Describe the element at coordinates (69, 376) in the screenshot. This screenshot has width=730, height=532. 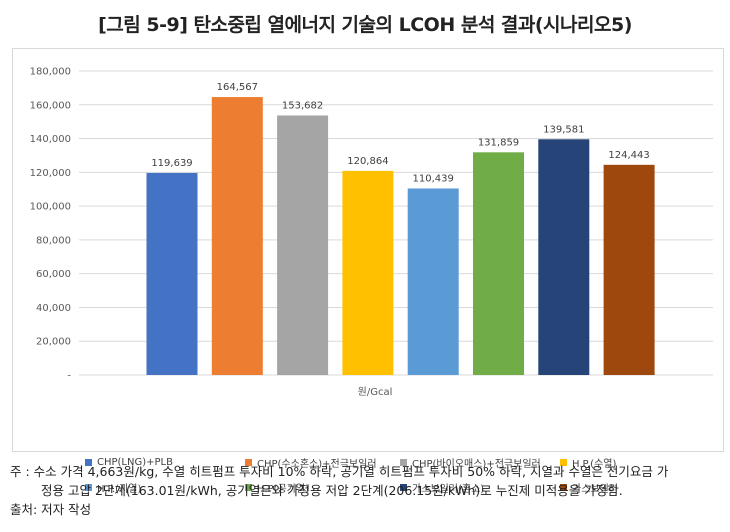
I see `y-tick-label: -` at that location.